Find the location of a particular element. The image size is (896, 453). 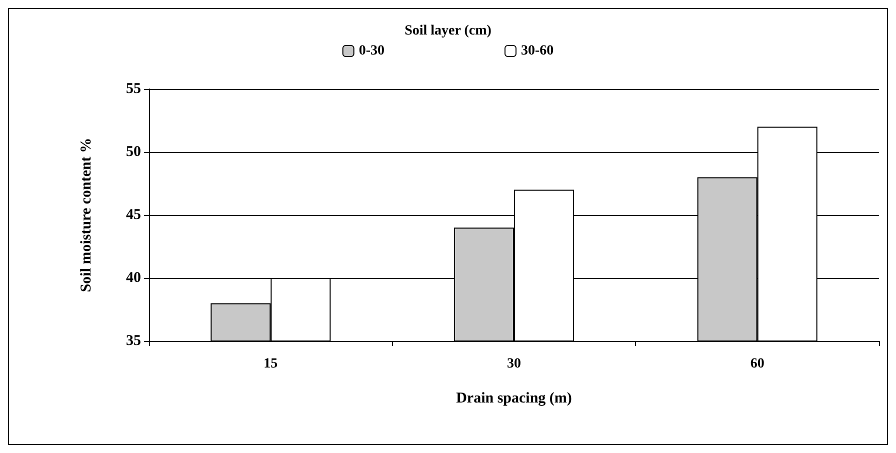

legend-title: Soil layer (cm) is located at coordinates (448, 31).